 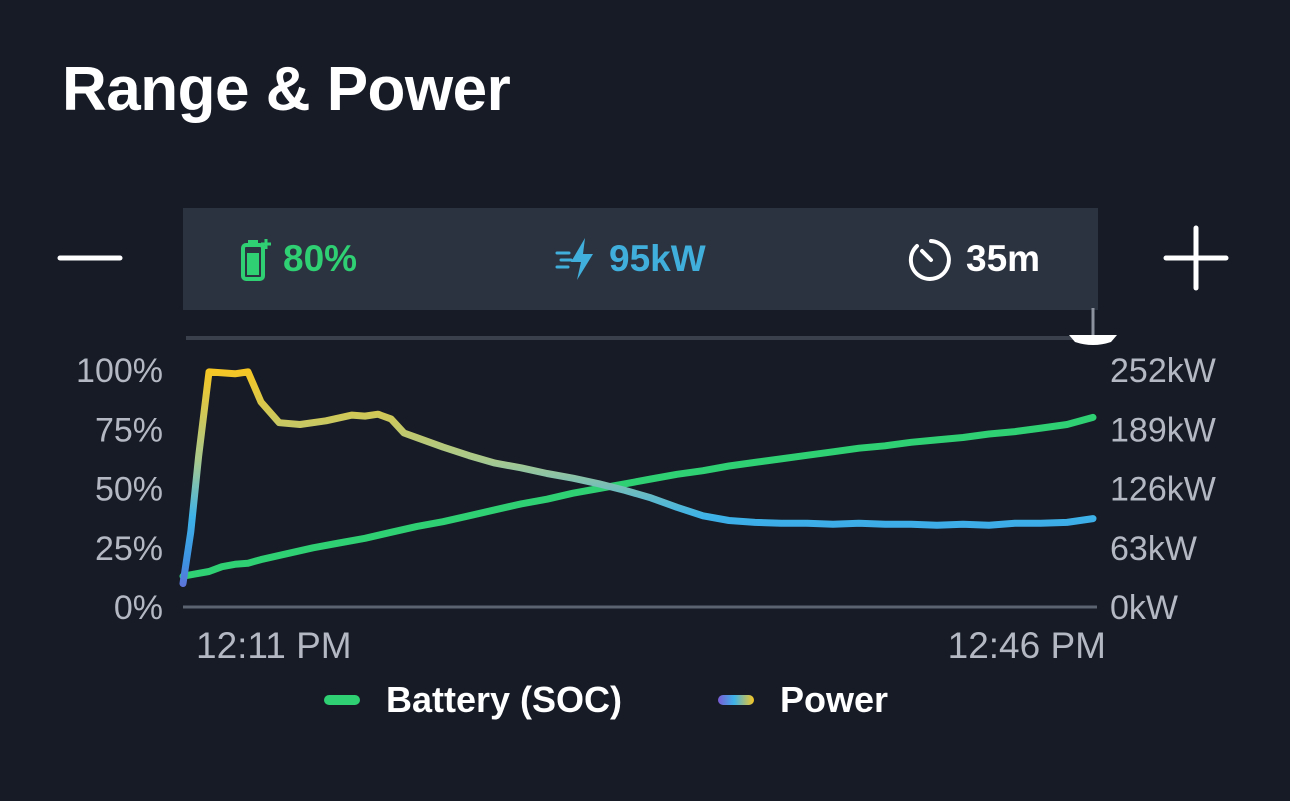 What do you see at coordinates (1163, 371) in the screenshot?
I see `right-axis-tick-label: 252kW` at bounding box center [1163, 371].